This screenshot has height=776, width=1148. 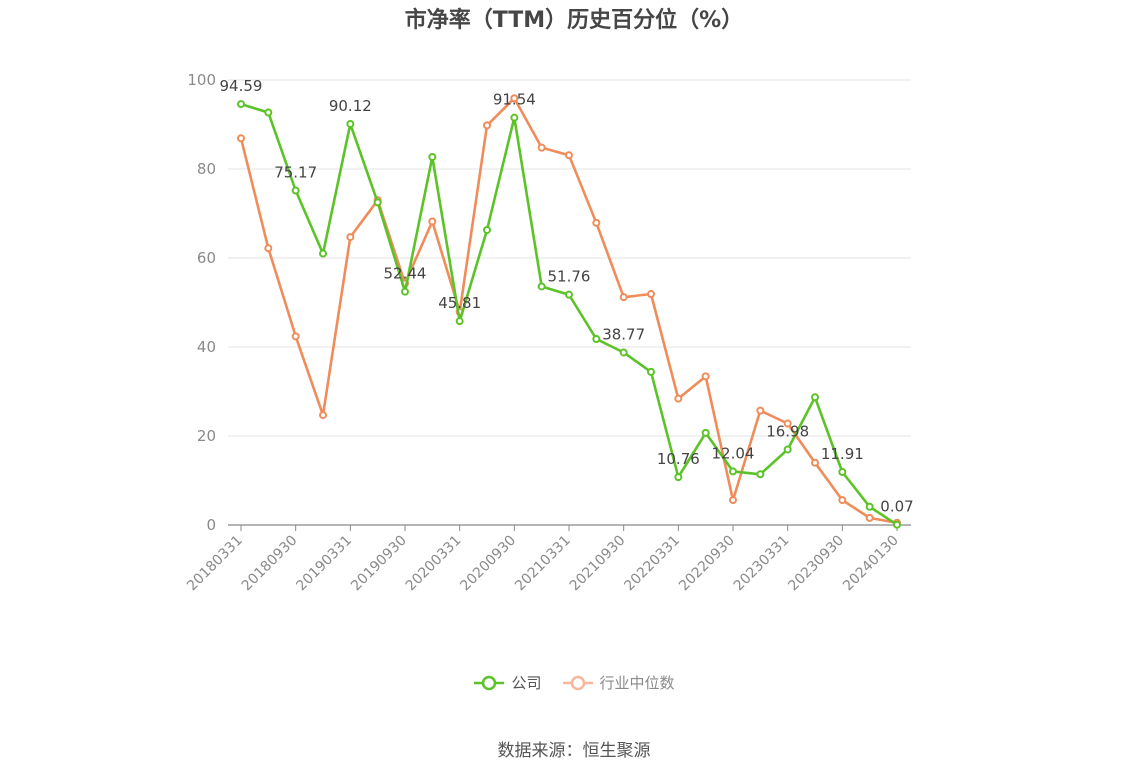 What do you see at coordinates (623, 334) in the screenshot?
I see `company-data-label: 38.77` at bounding box center [623, 334].